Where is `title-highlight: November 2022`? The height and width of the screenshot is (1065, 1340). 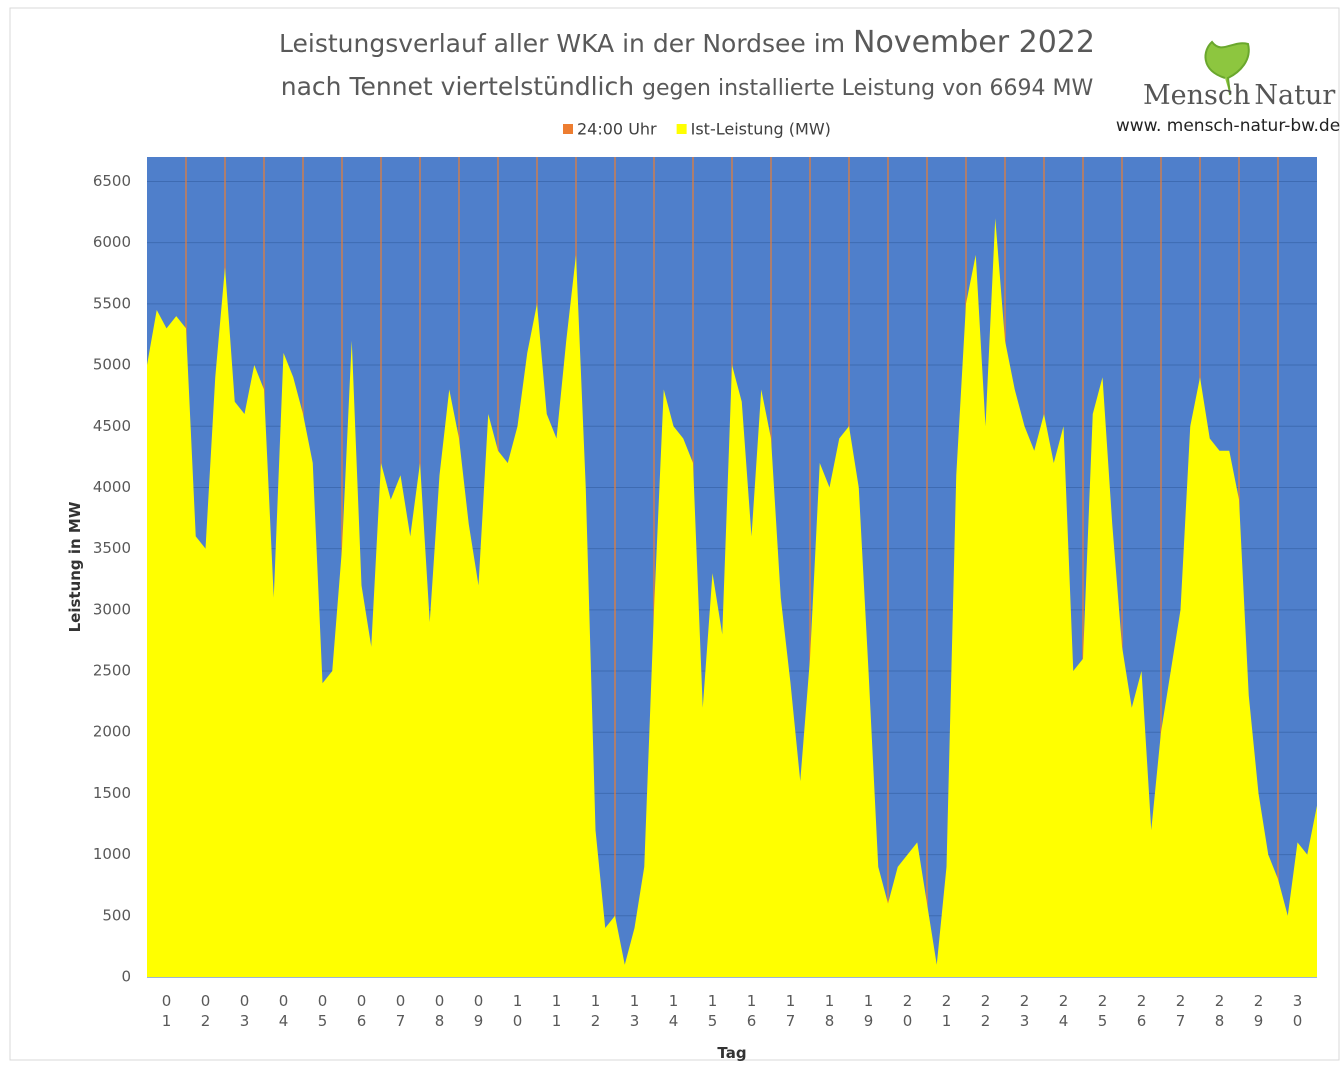
title-highlight: November 2022 is located at coordinates (974, 42).